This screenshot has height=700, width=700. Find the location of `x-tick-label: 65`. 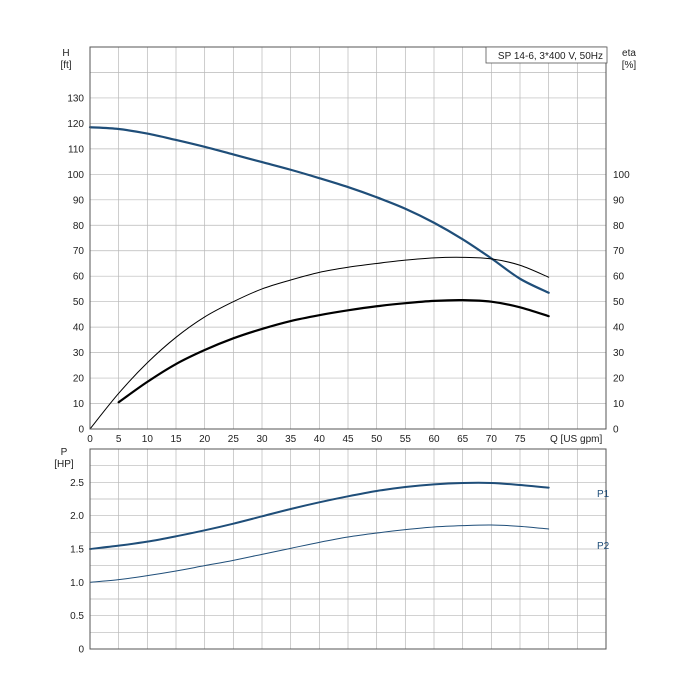

x-tick-label: 65 is located at coordinates (463, 439).